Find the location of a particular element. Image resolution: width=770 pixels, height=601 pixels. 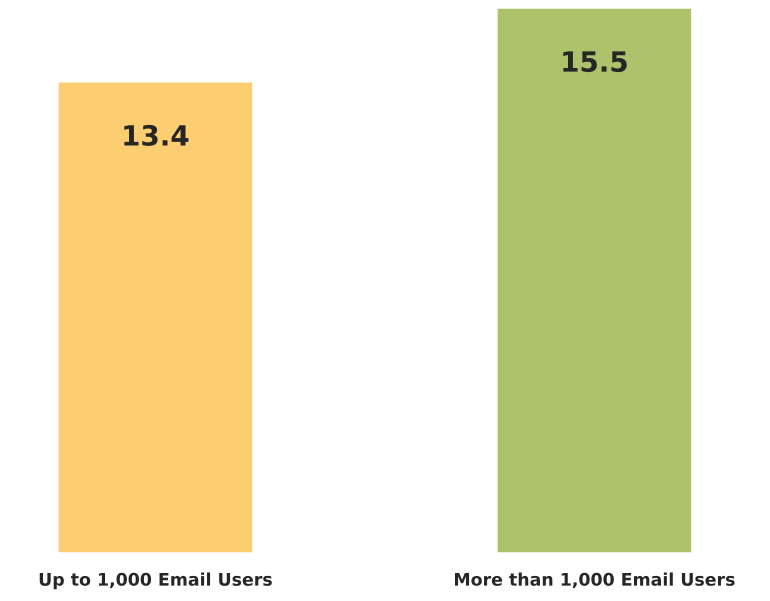

data-label: 15.5 is located at coordinates (595, 61).